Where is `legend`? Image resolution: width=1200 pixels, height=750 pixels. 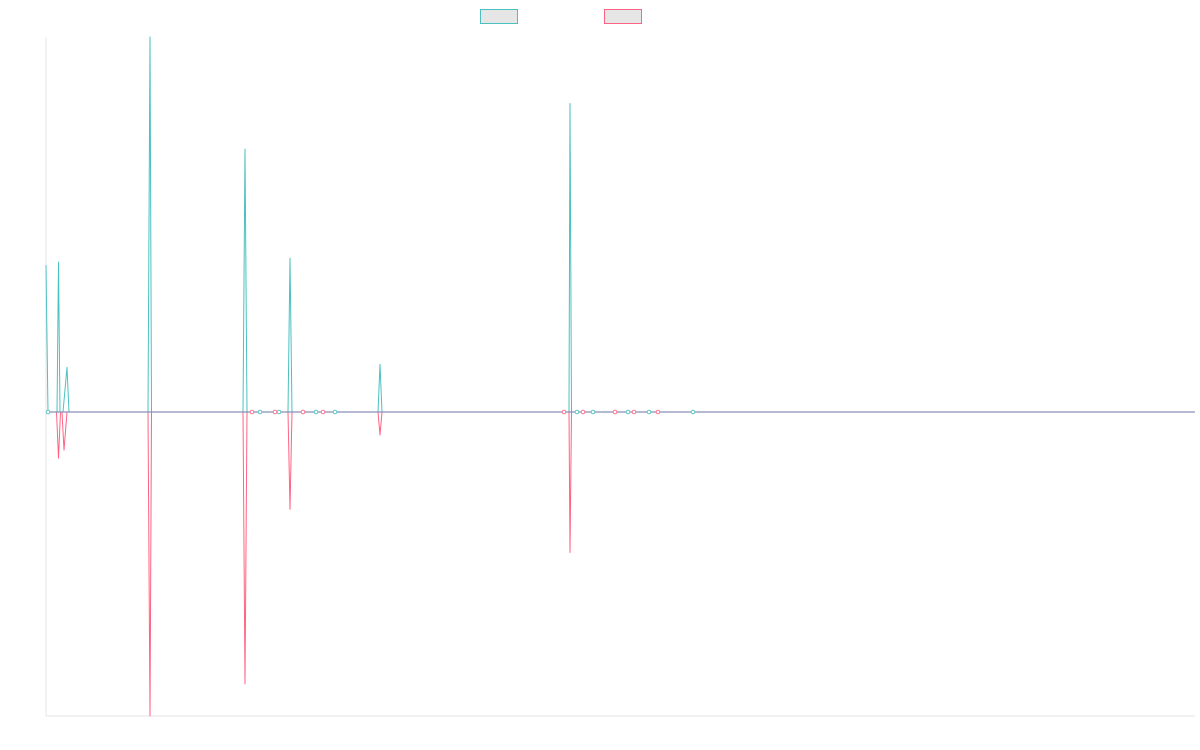 legend is located at coordinates (600, 18).